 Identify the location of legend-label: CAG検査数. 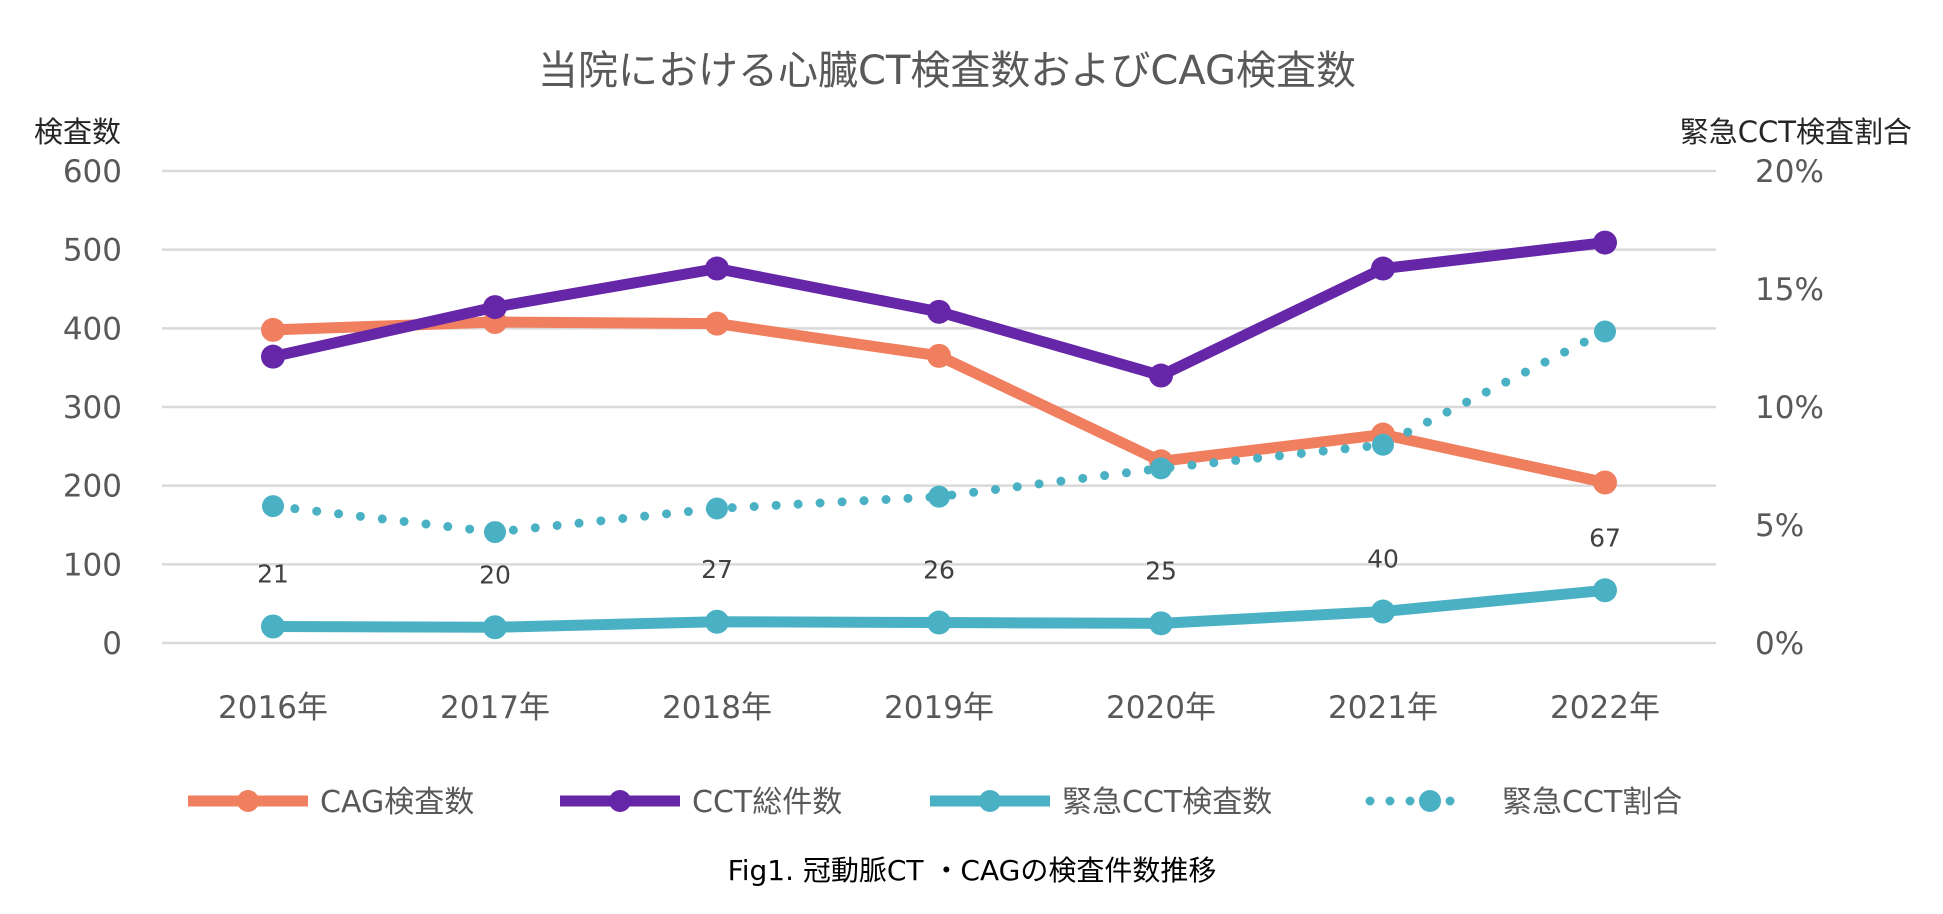
(397, 802).